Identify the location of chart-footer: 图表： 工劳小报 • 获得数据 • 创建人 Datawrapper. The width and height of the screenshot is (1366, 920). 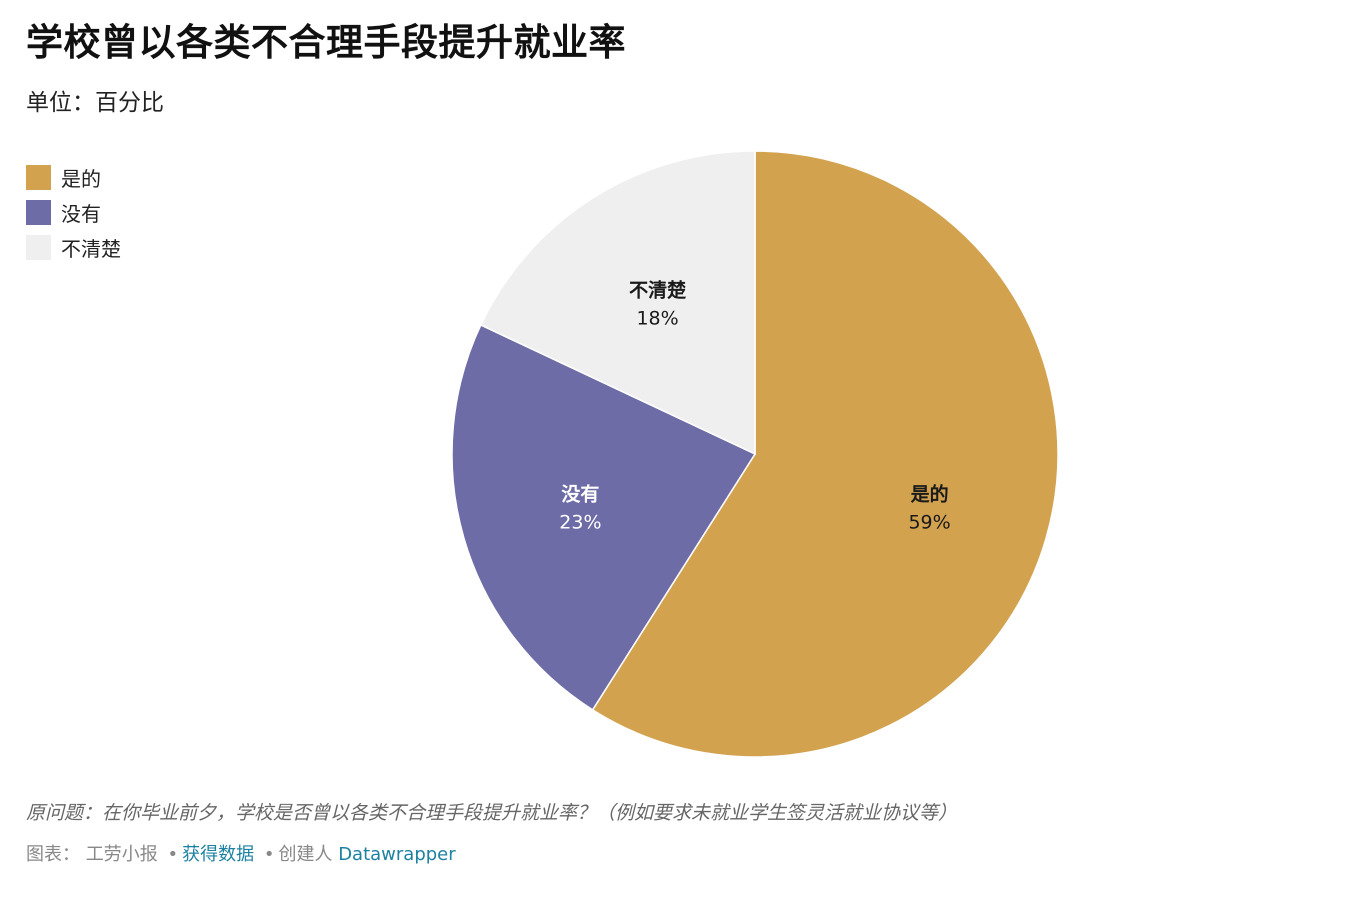
(241, 853).